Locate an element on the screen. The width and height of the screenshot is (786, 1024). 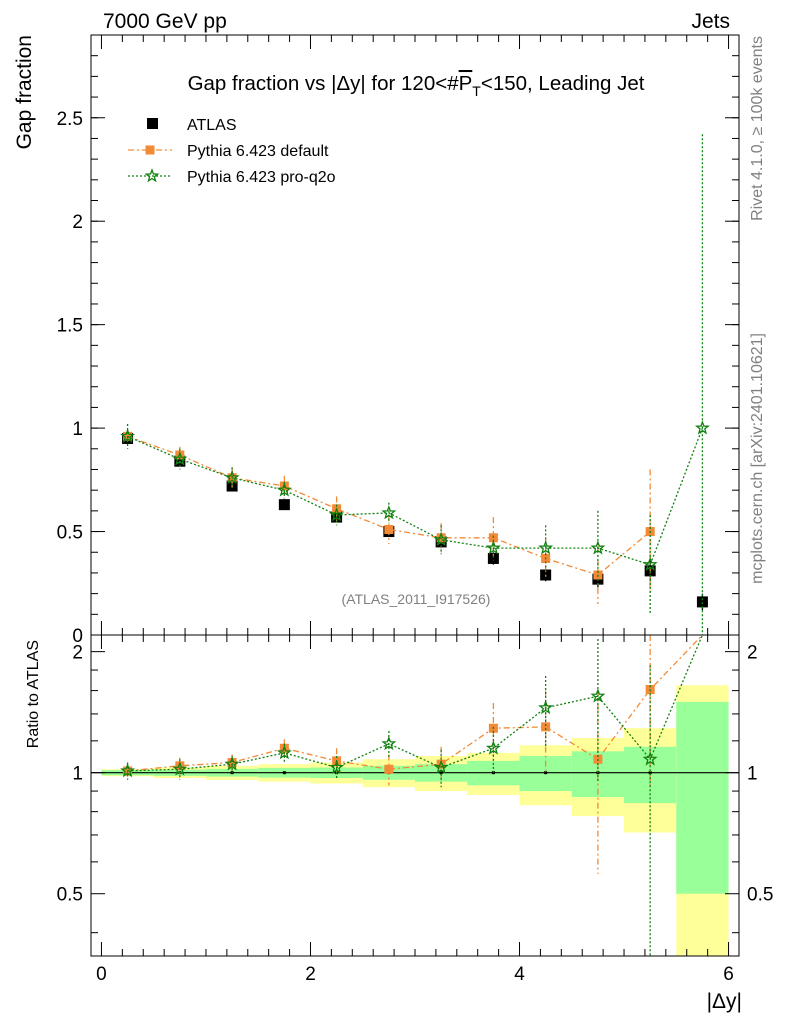
y-tick-label-main: 0 is located at coordinates (77, 636).